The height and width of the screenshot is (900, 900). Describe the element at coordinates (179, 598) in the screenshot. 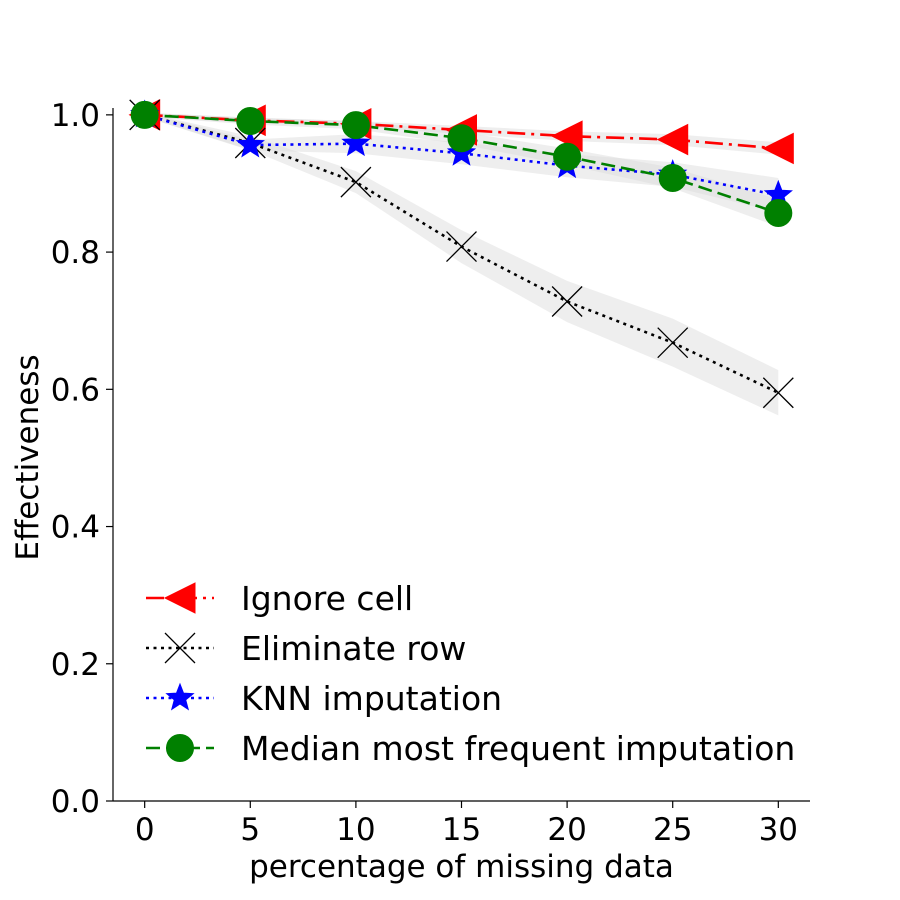

I see `legend-marker-triangle-left` at that location.